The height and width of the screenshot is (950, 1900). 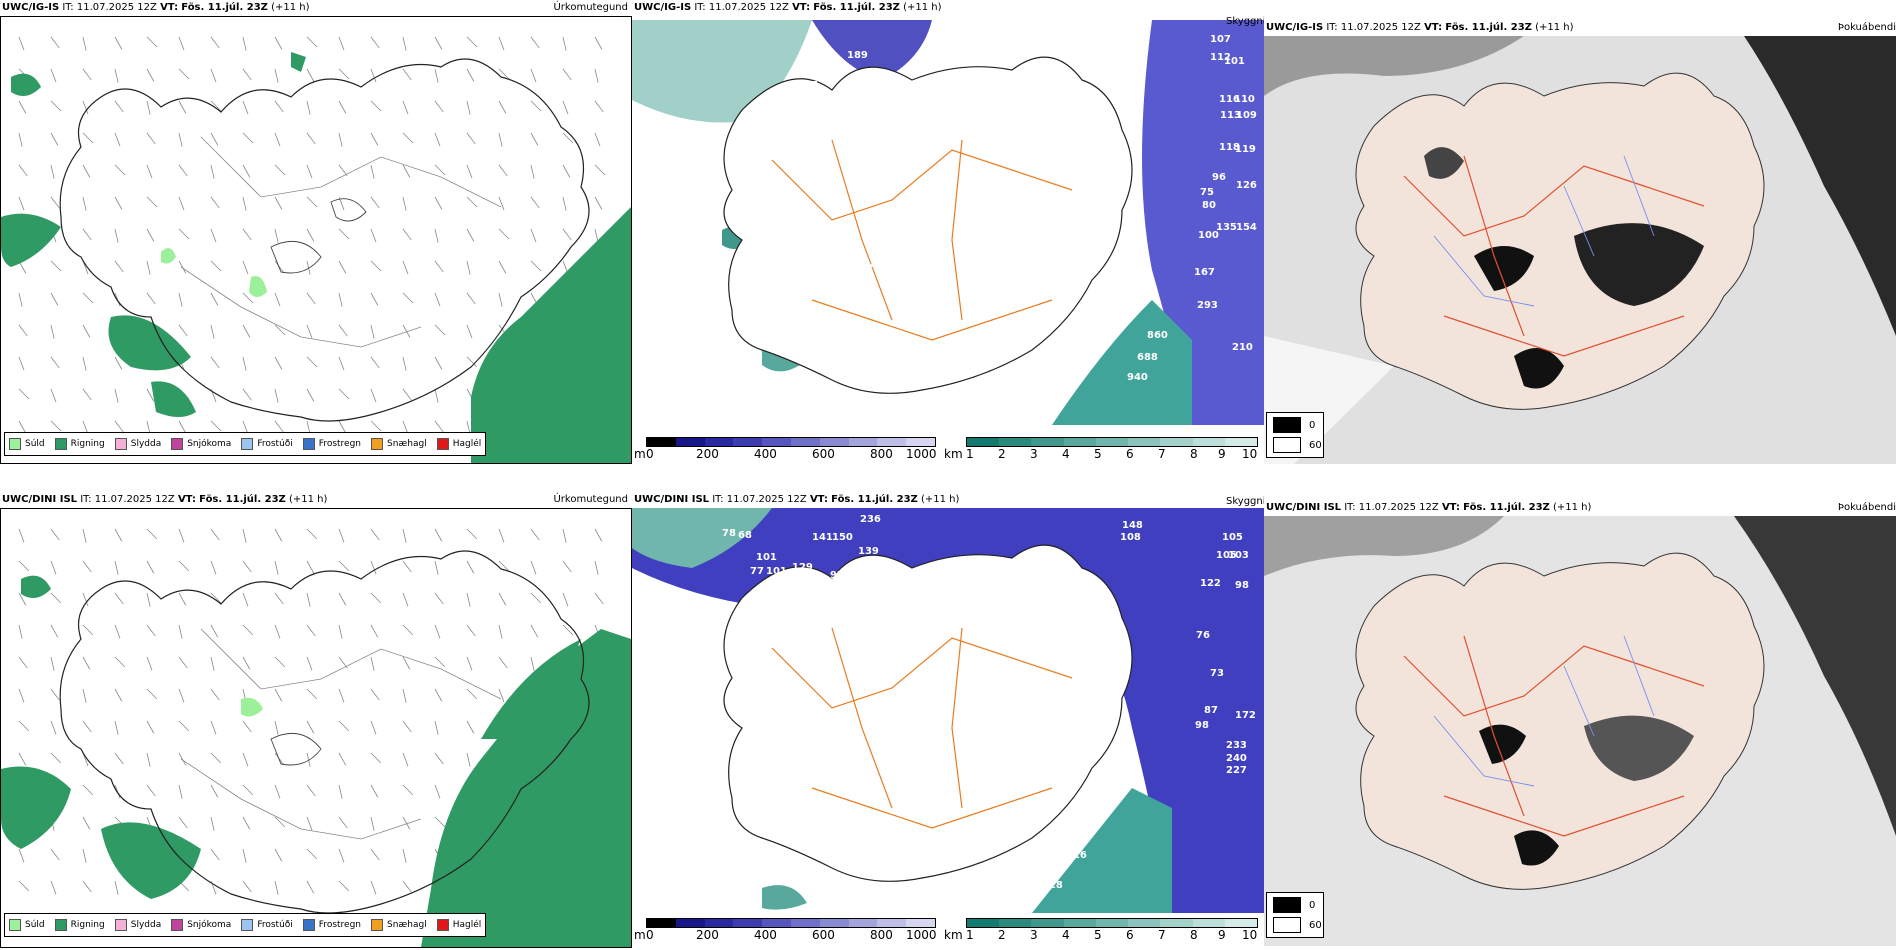 I want to click on cloud-base-value: 111, so click(x=1007, y=287).